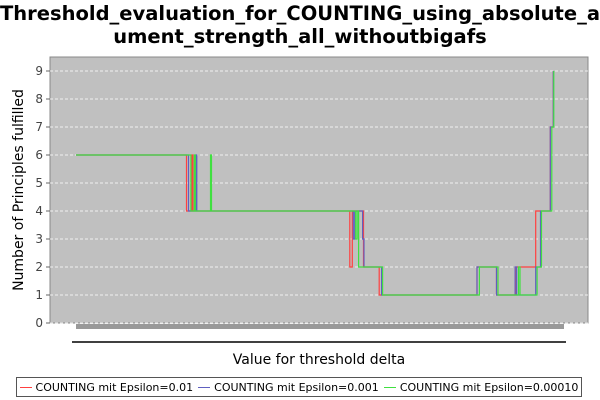 Image resolution: width=600 pixels, height=400 pixels. I want to click on y-axis-ticks: 0 1 2 3 4 5 6 7 8 9, so click(42, 197).